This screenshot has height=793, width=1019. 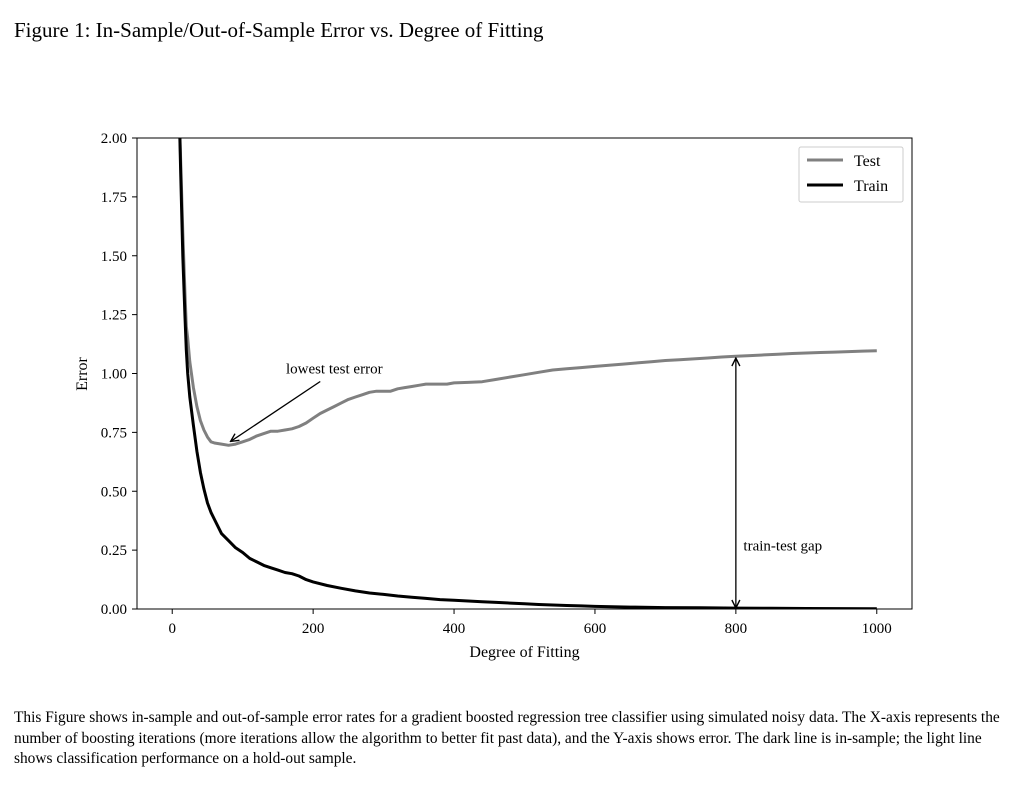 What do you see at coordinates (114, 375) in the screenshot?
I see `y-tick-label: 1.00` at bounding box center [114, 375].